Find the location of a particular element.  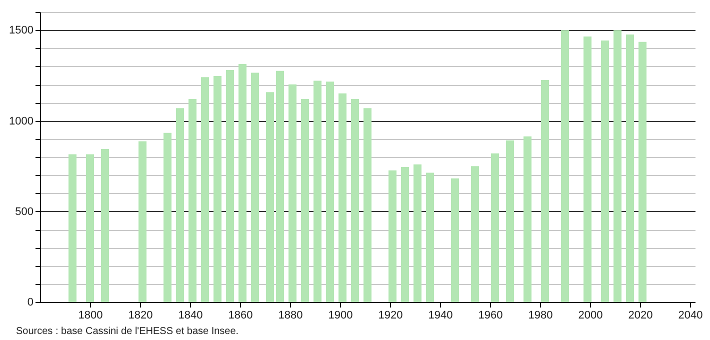

x-tick-label: 1800 is located at coordinates (90, 316).